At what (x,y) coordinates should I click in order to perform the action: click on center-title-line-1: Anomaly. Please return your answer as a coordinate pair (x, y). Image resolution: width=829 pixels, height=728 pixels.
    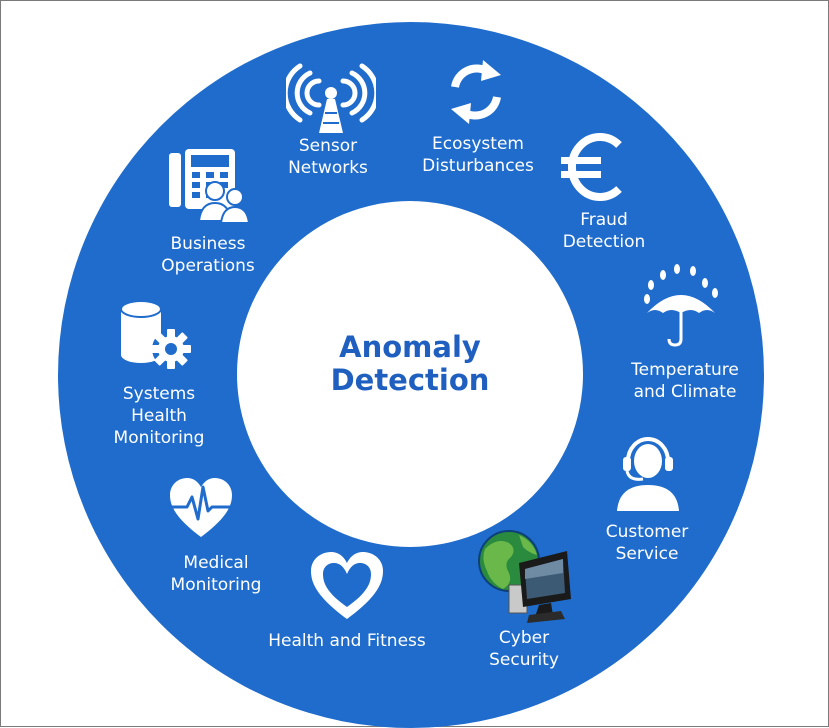
    Looking at the image, I should click on (410, 347).